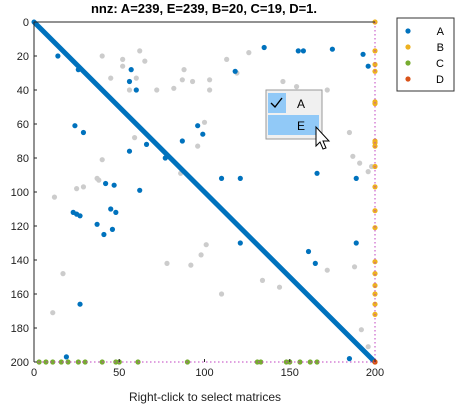  Describe the element at coordinates (323, 137) in the screenshot. I see `mouse-pointer-icon` at that location.